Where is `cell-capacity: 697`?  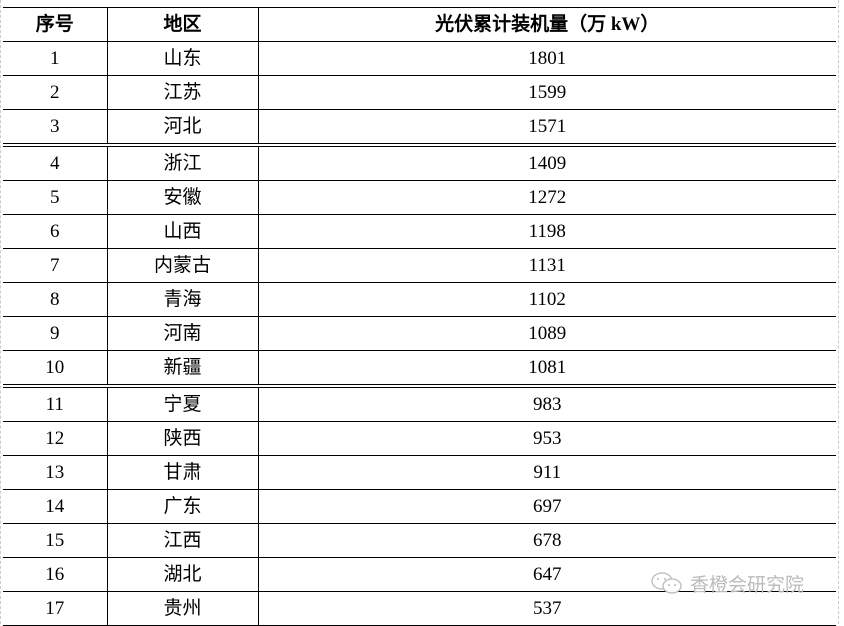
cell-capacity: 697 is located at coordinates (546, 506).